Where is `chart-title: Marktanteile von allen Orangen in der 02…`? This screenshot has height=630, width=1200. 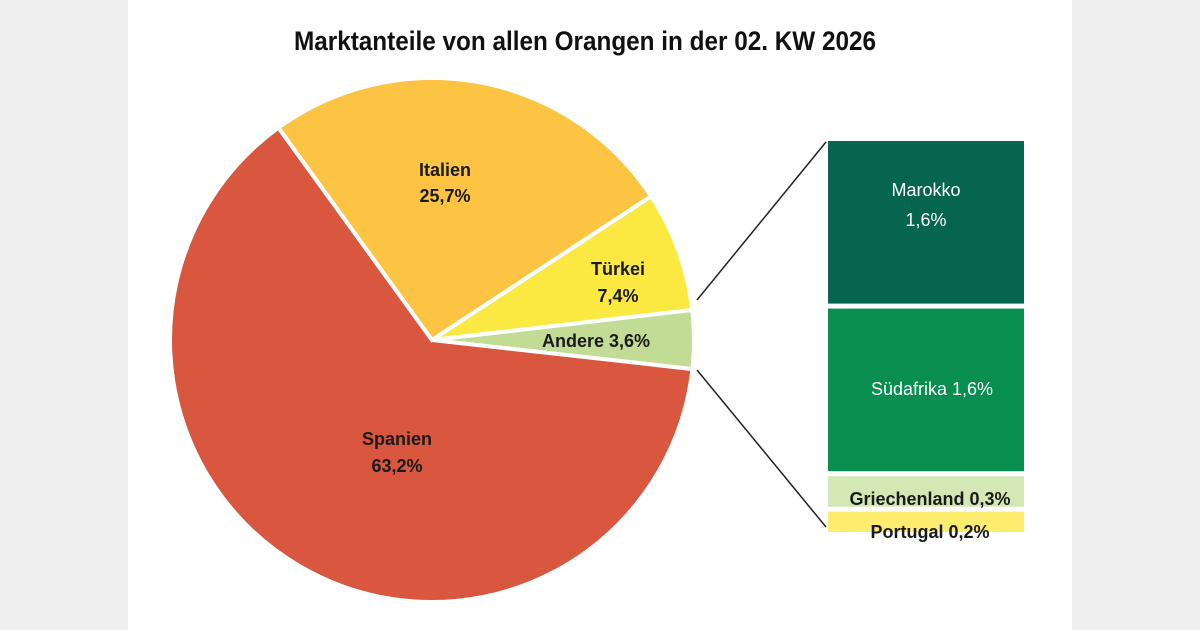
chart-title: Marktanteile von allen Orangen in der 02… is located at coordinates (585, 41).